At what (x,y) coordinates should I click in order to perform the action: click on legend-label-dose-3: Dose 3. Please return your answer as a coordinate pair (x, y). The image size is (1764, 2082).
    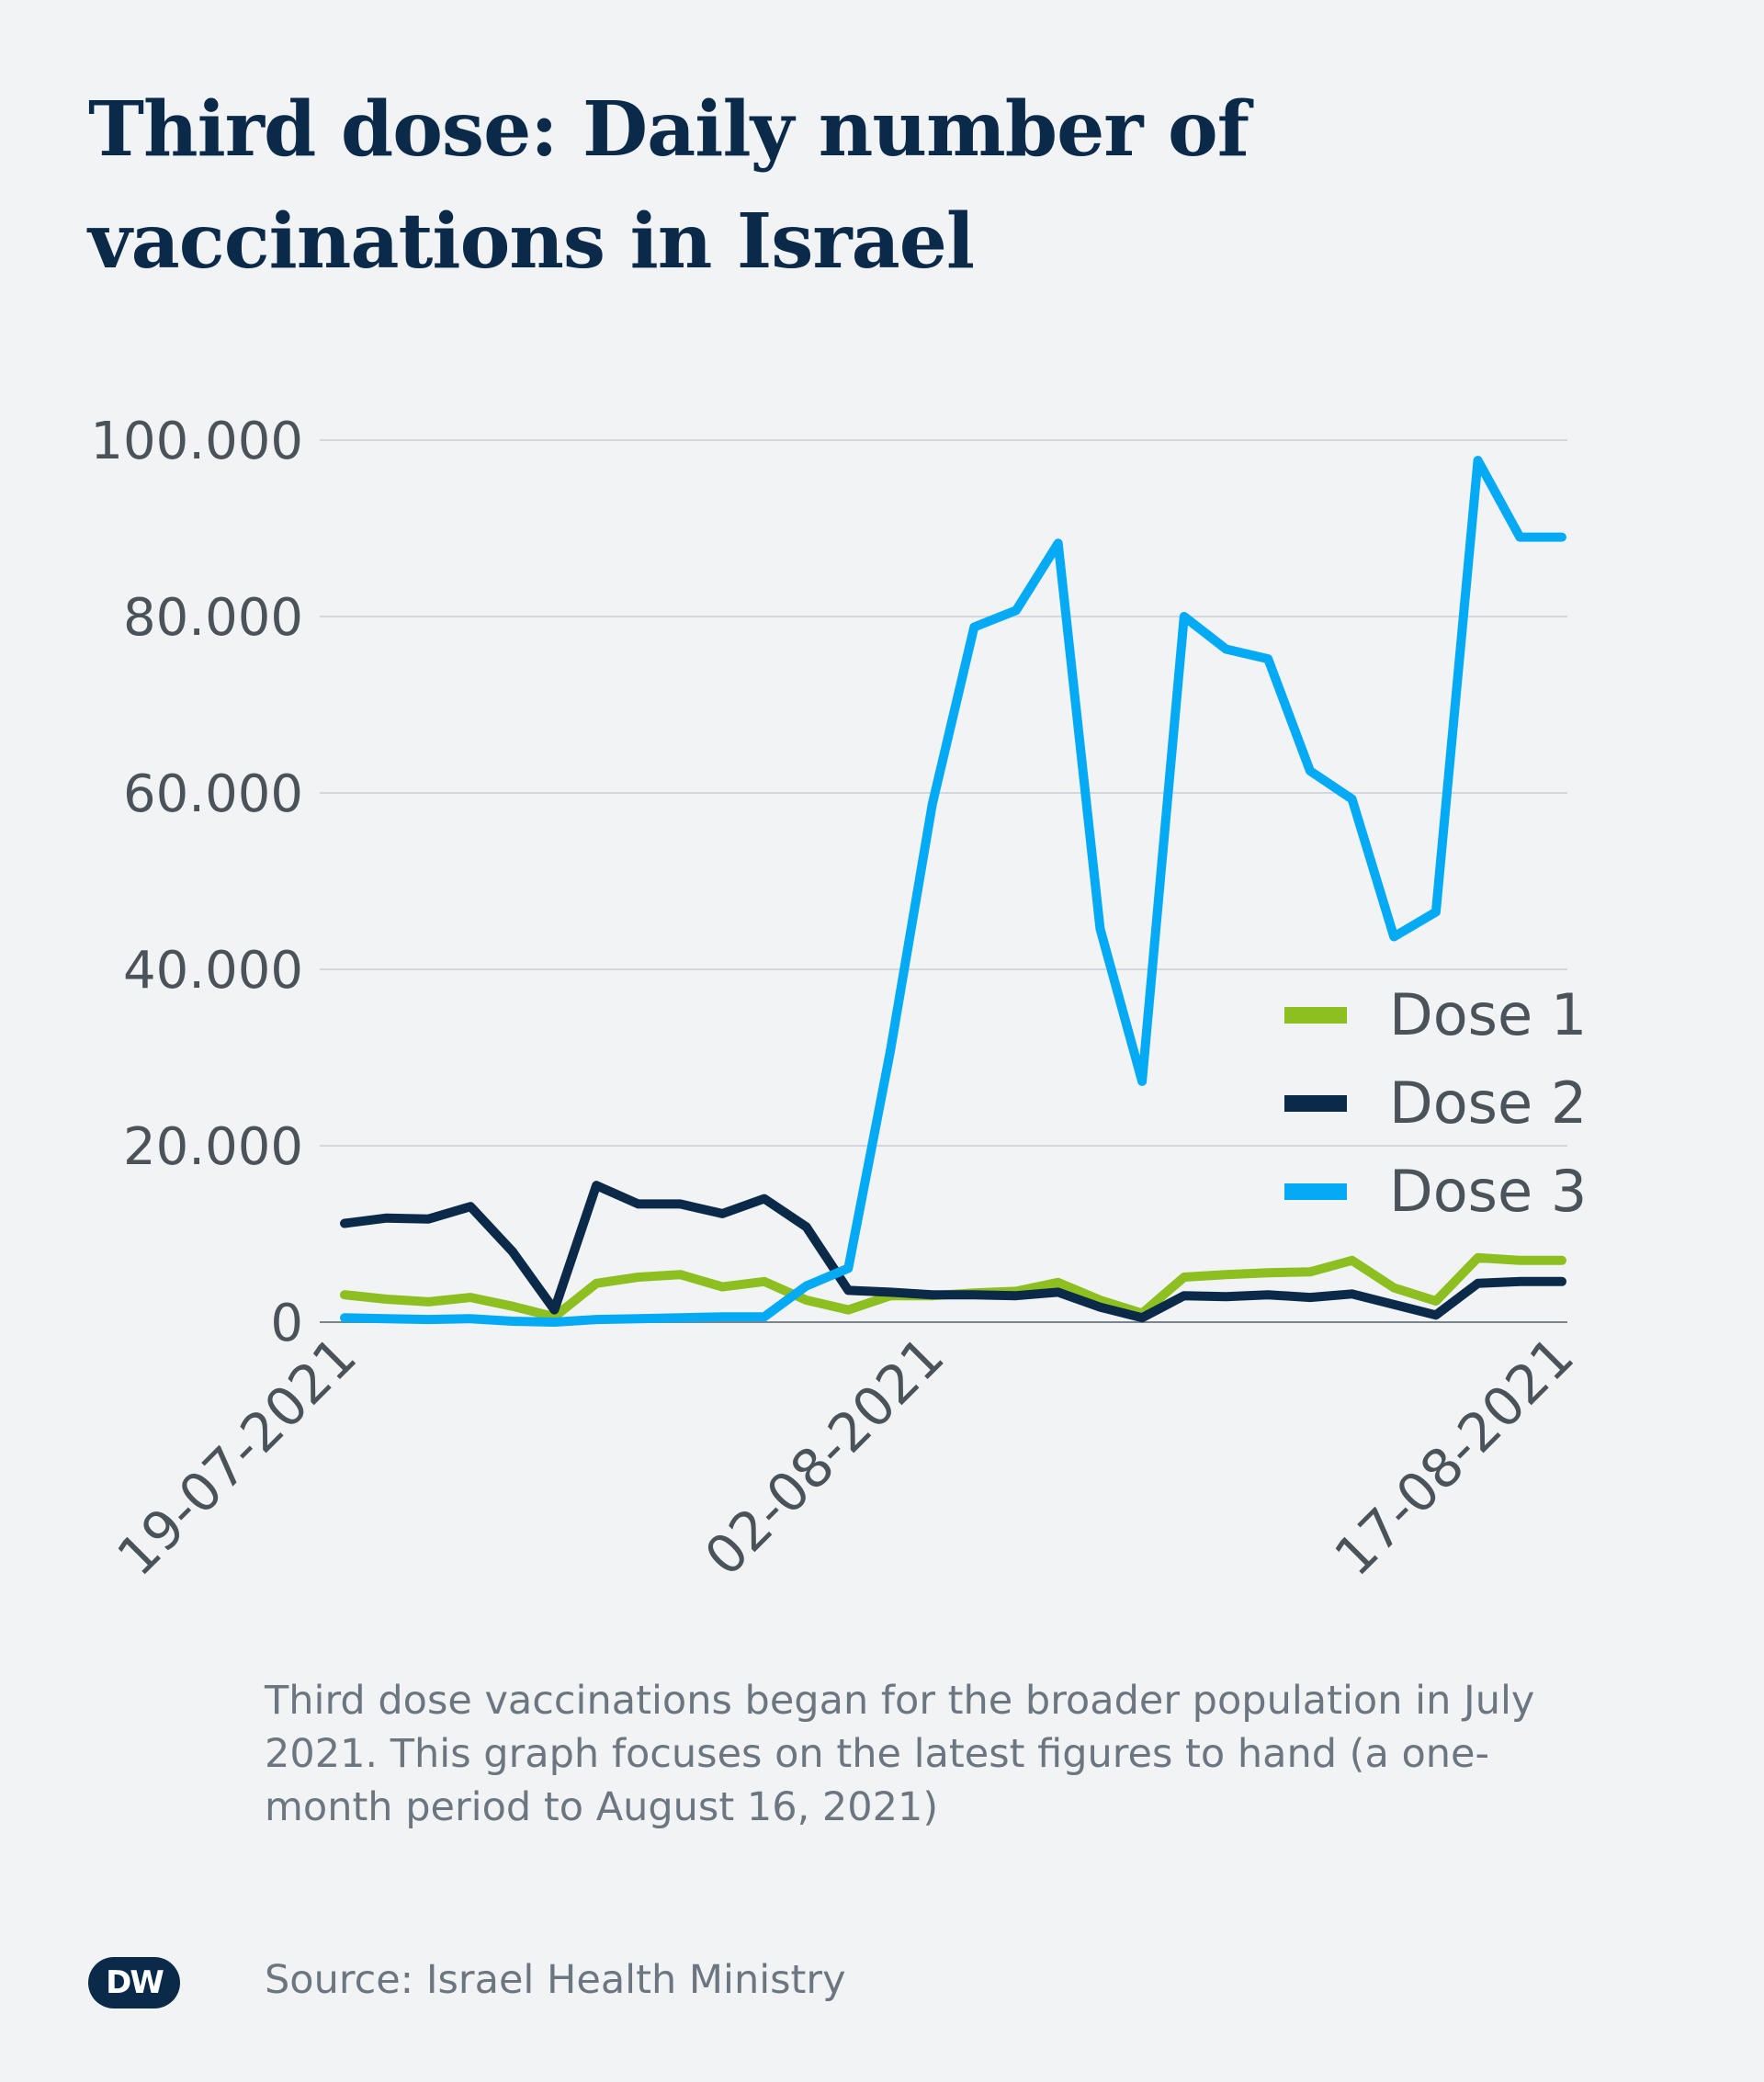
    Looking at the image, I should click on (1488, 1191).